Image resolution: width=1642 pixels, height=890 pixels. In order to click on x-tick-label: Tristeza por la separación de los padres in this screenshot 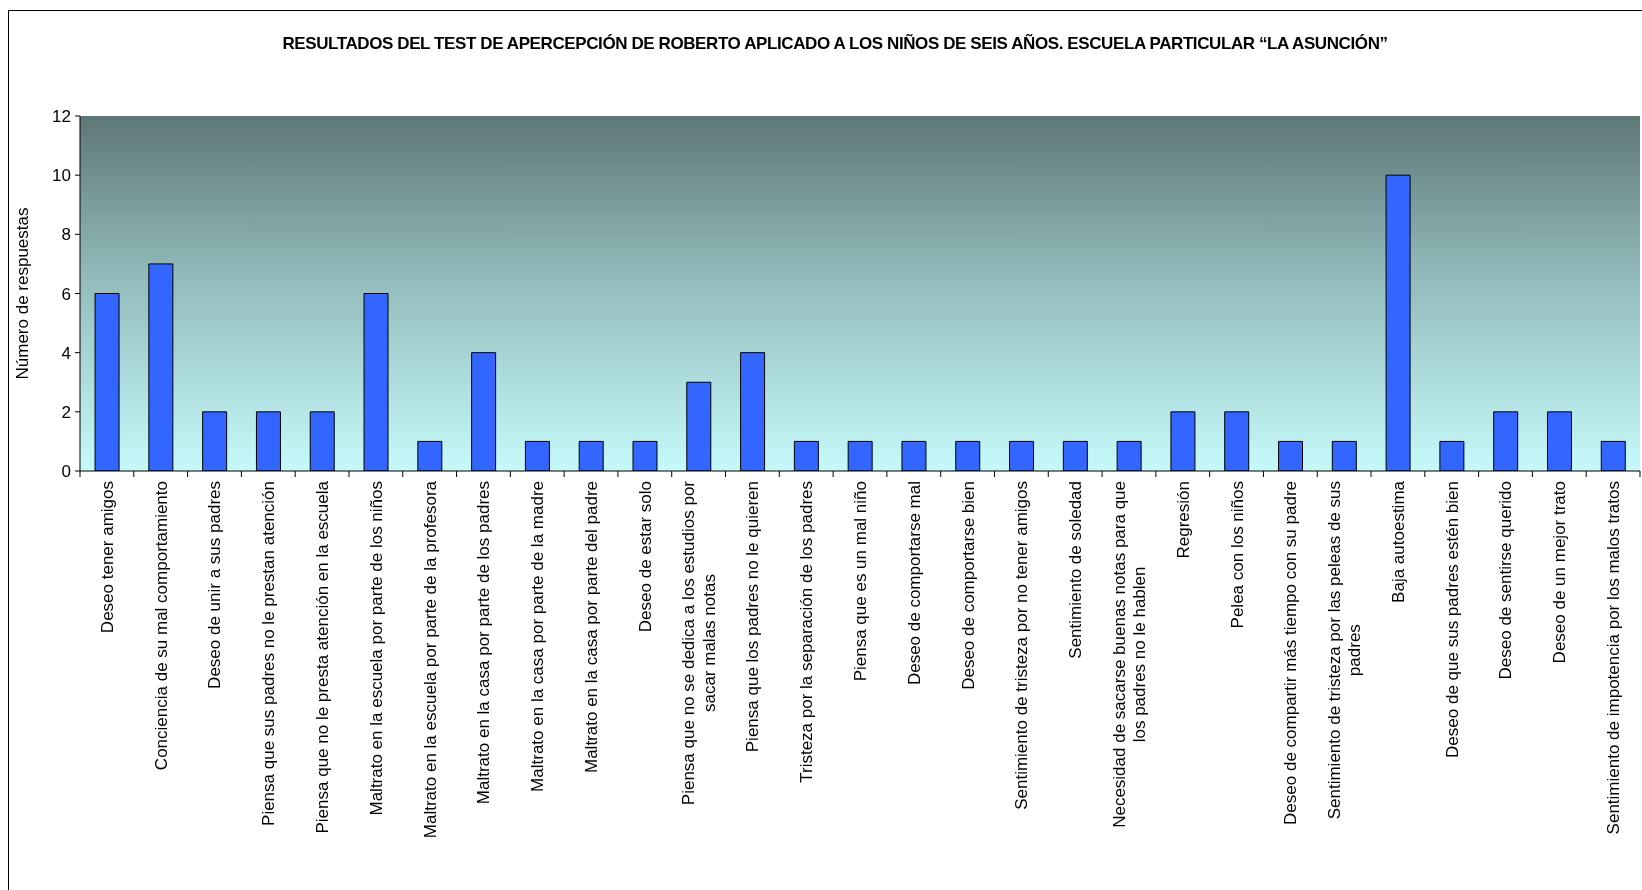, I will do `click(807, 632)`.